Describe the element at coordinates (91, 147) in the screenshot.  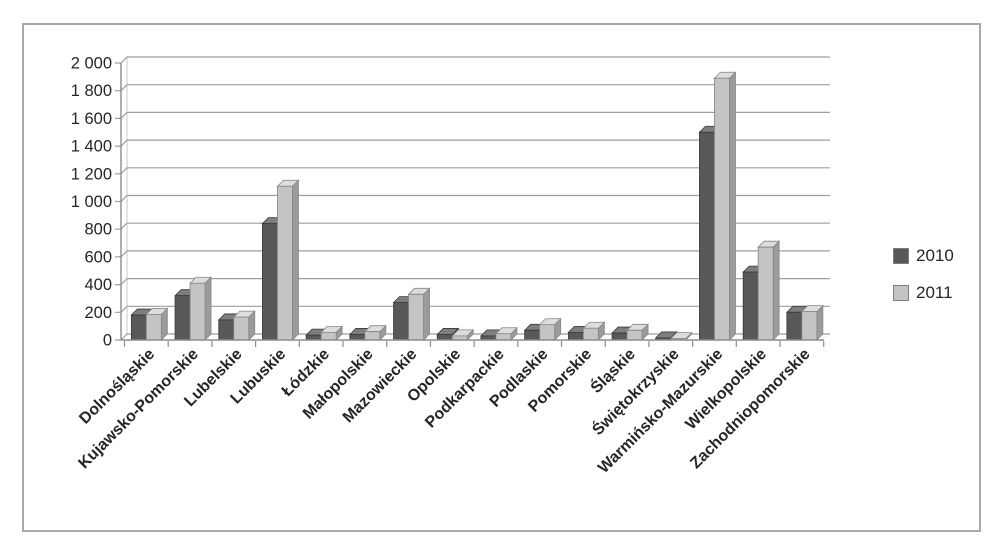
I see `y-tick-label: 1 400` at that location.